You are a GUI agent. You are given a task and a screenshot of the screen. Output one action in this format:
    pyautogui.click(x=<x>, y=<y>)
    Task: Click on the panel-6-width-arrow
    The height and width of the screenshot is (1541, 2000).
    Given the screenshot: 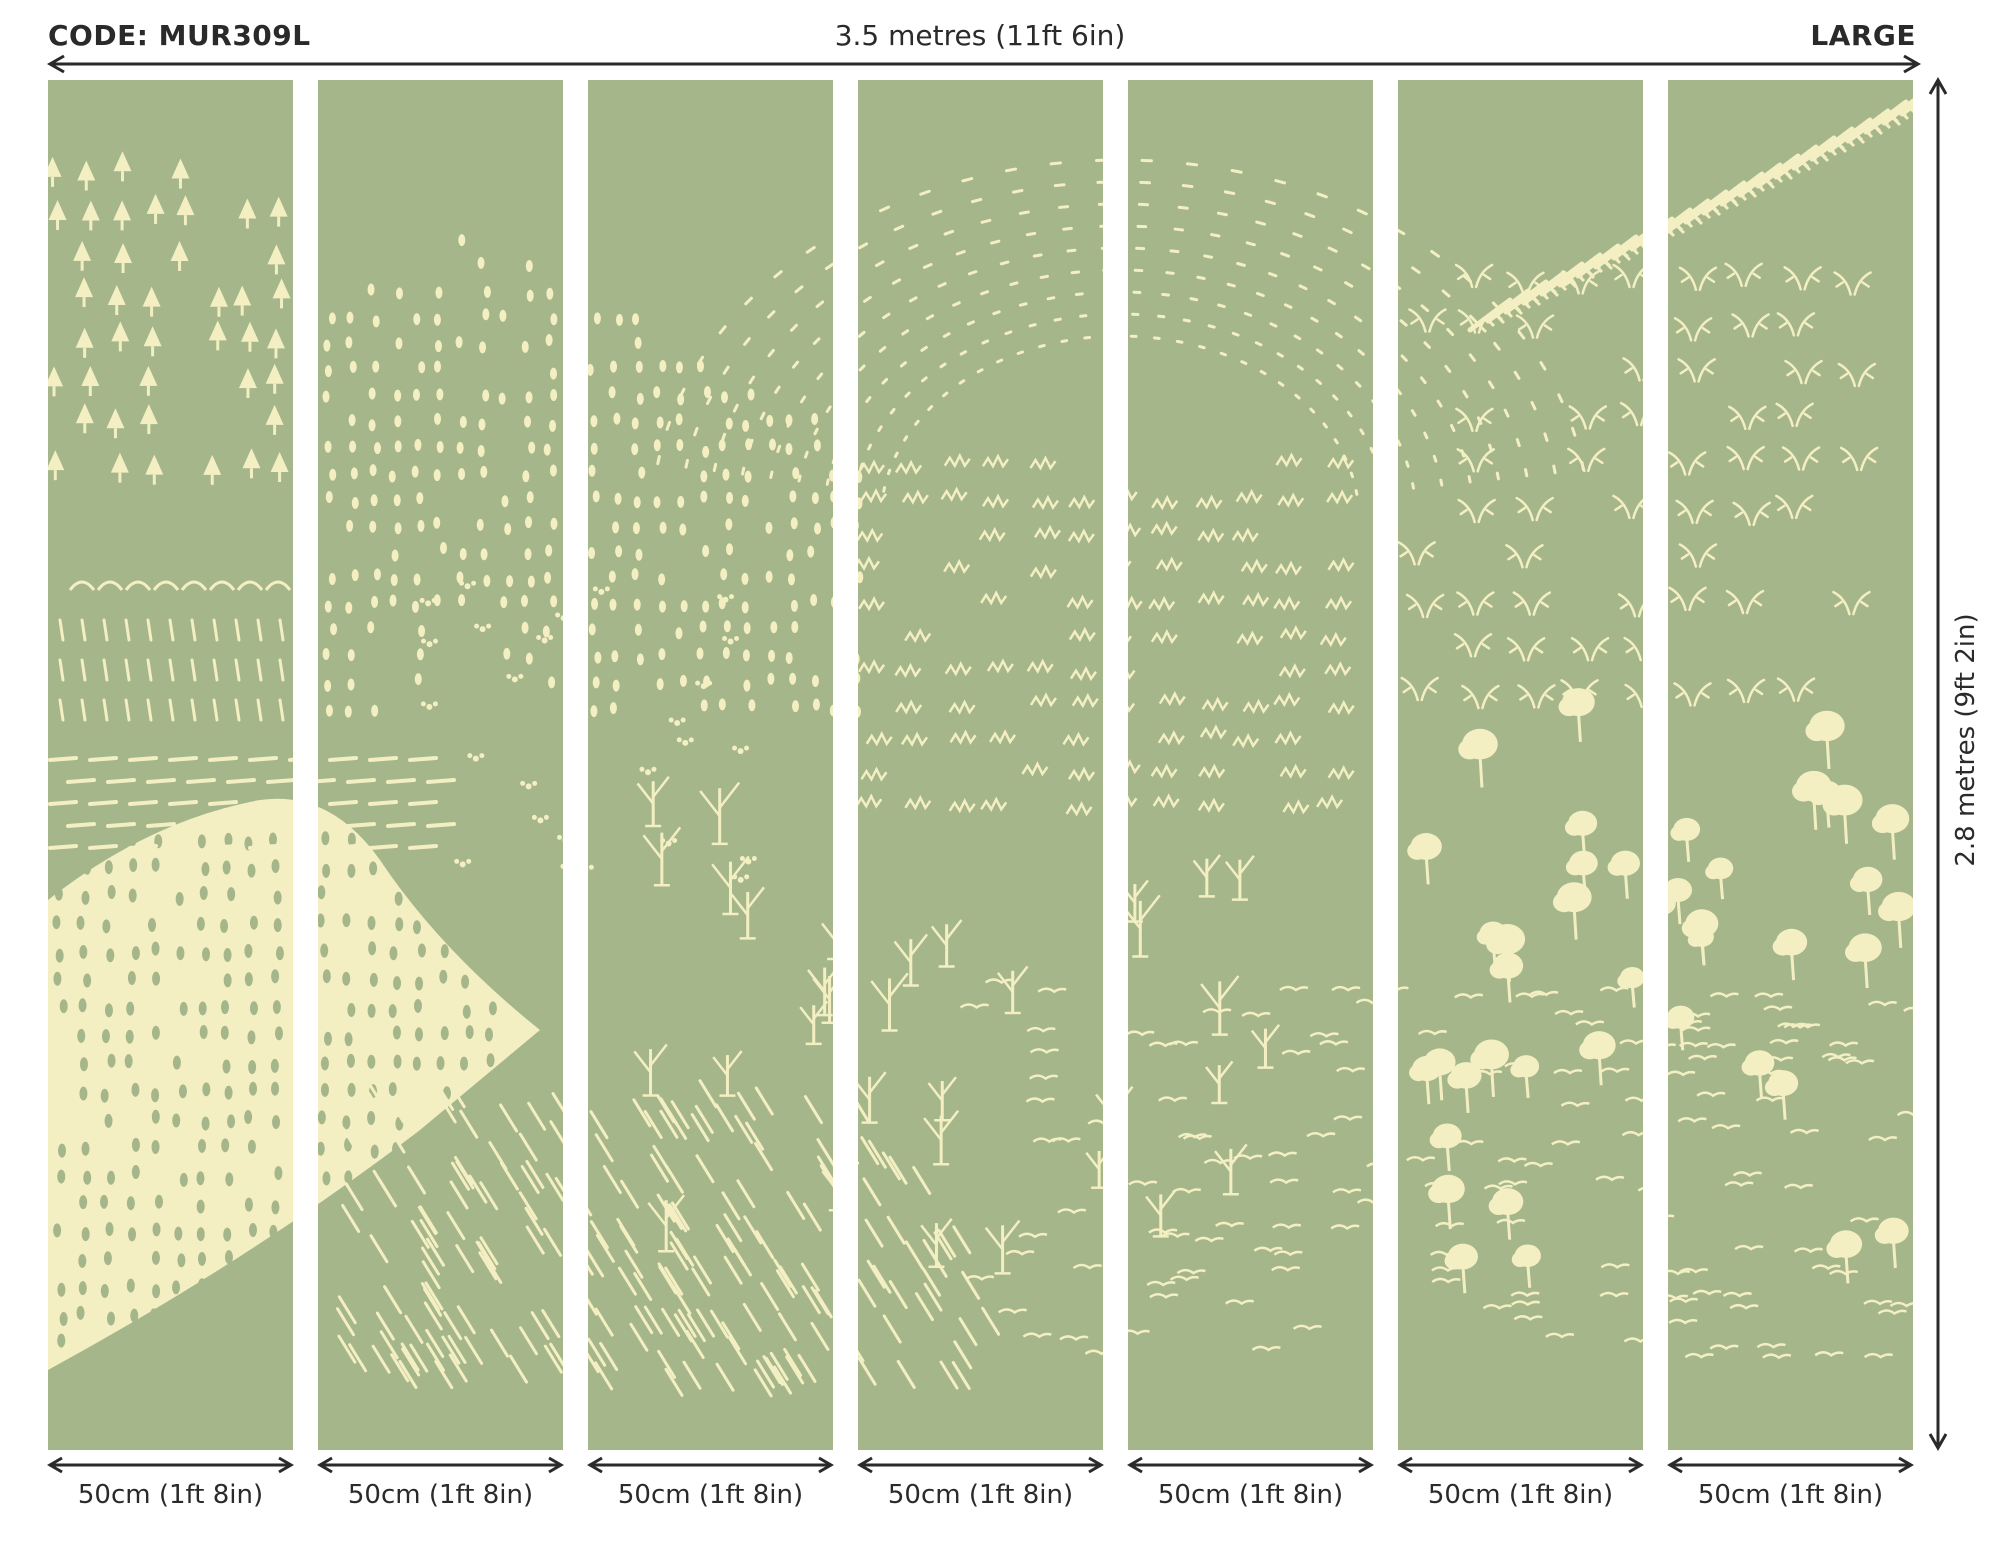 What is the action you would take?
    pyautogui.click(x=1520, y=1465)
    